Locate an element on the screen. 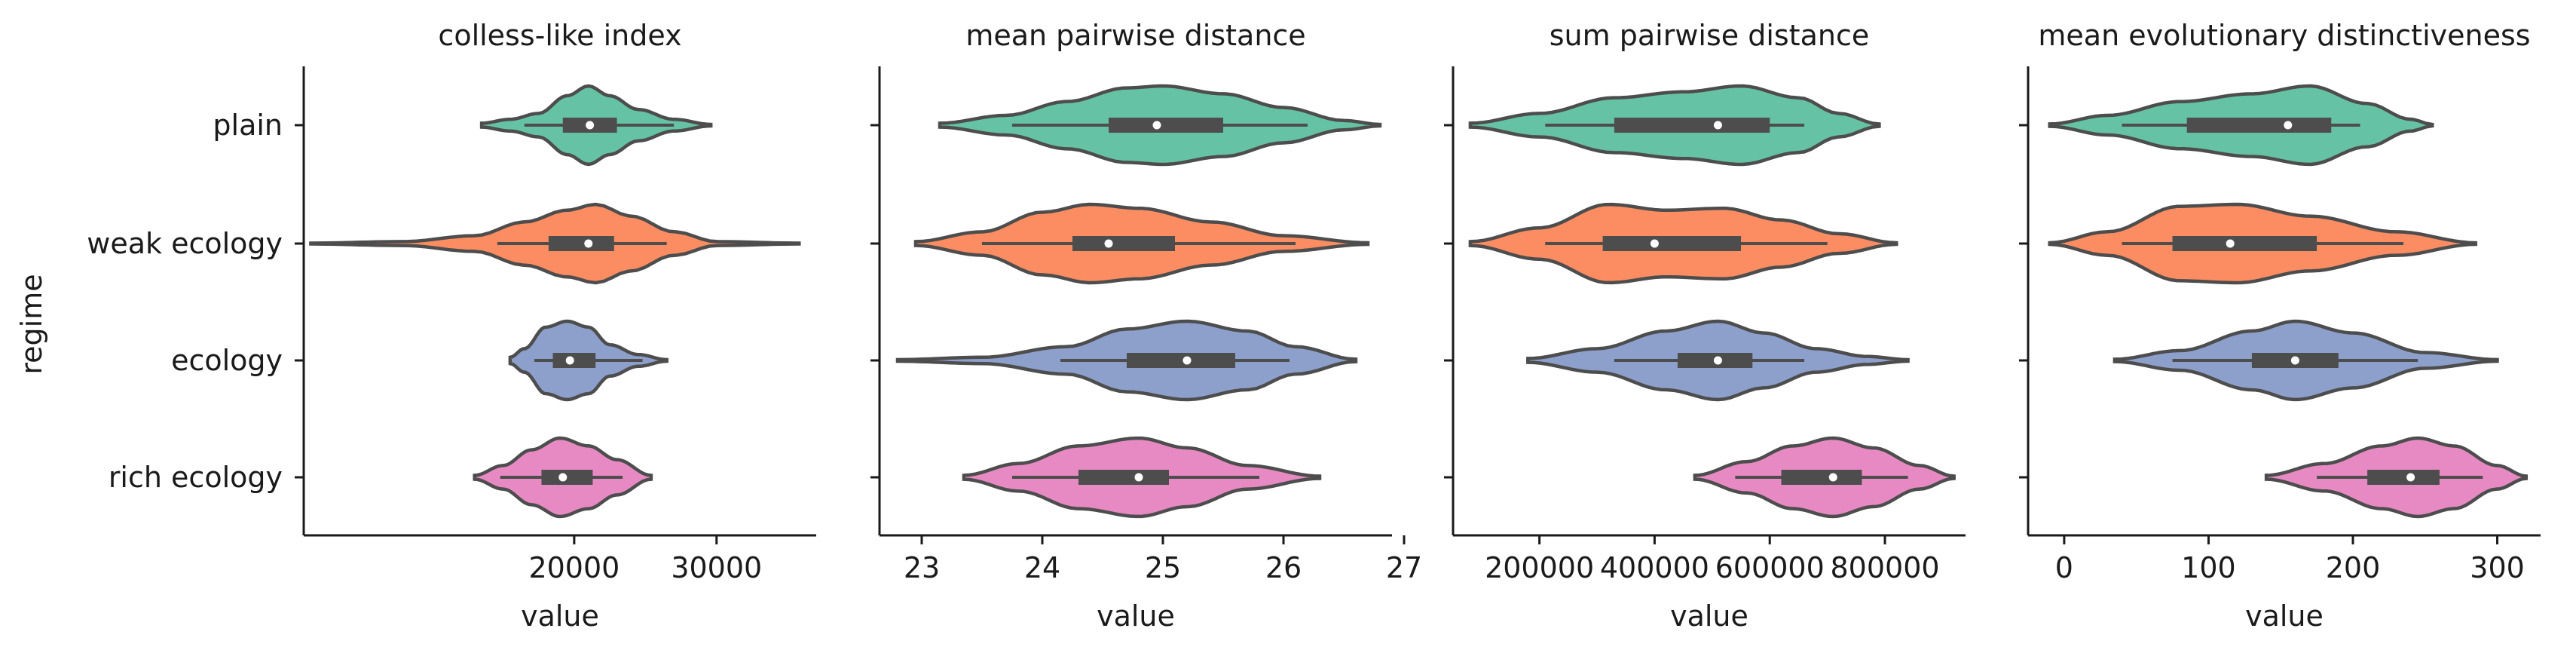  panel-title: sum pairwise distance is located at coordinates (1709, 35).